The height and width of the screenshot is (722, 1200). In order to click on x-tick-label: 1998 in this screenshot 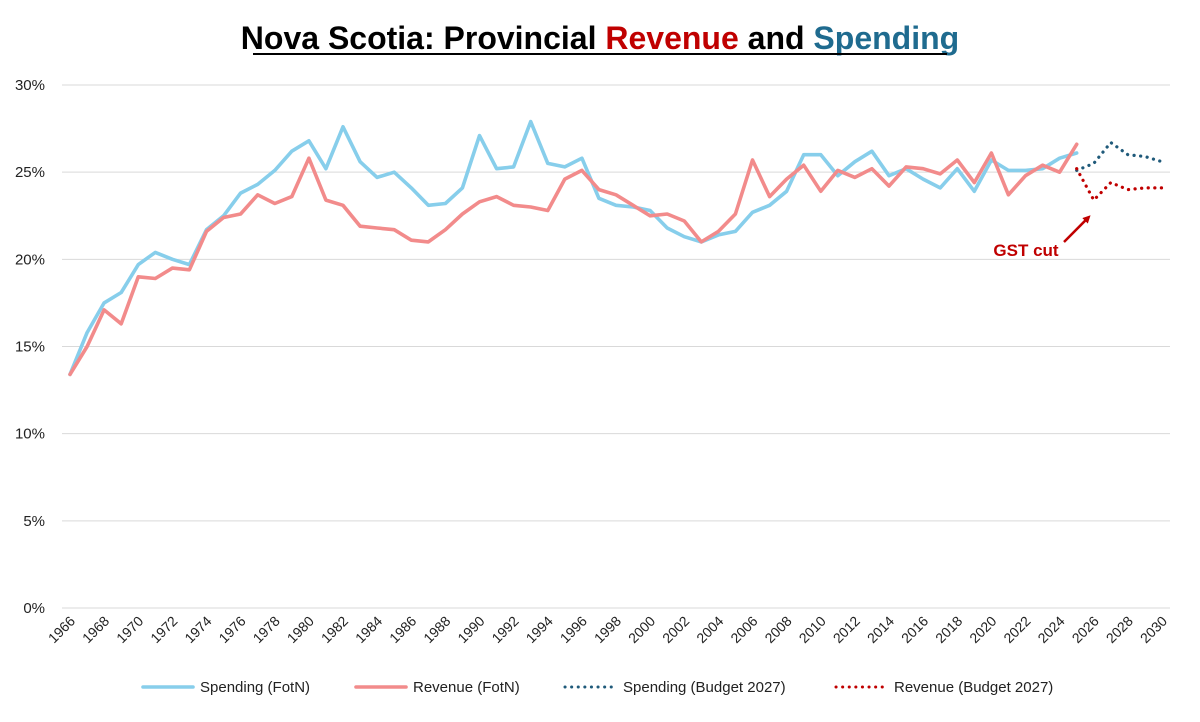, I will do `click(607, 629)`.